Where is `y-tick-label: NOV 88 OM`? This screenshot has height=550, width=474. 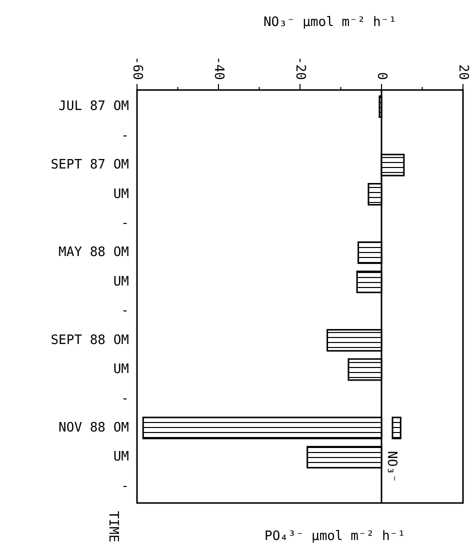
y-tick-label: NOV 88 OM is located at coordinates (94, 428).